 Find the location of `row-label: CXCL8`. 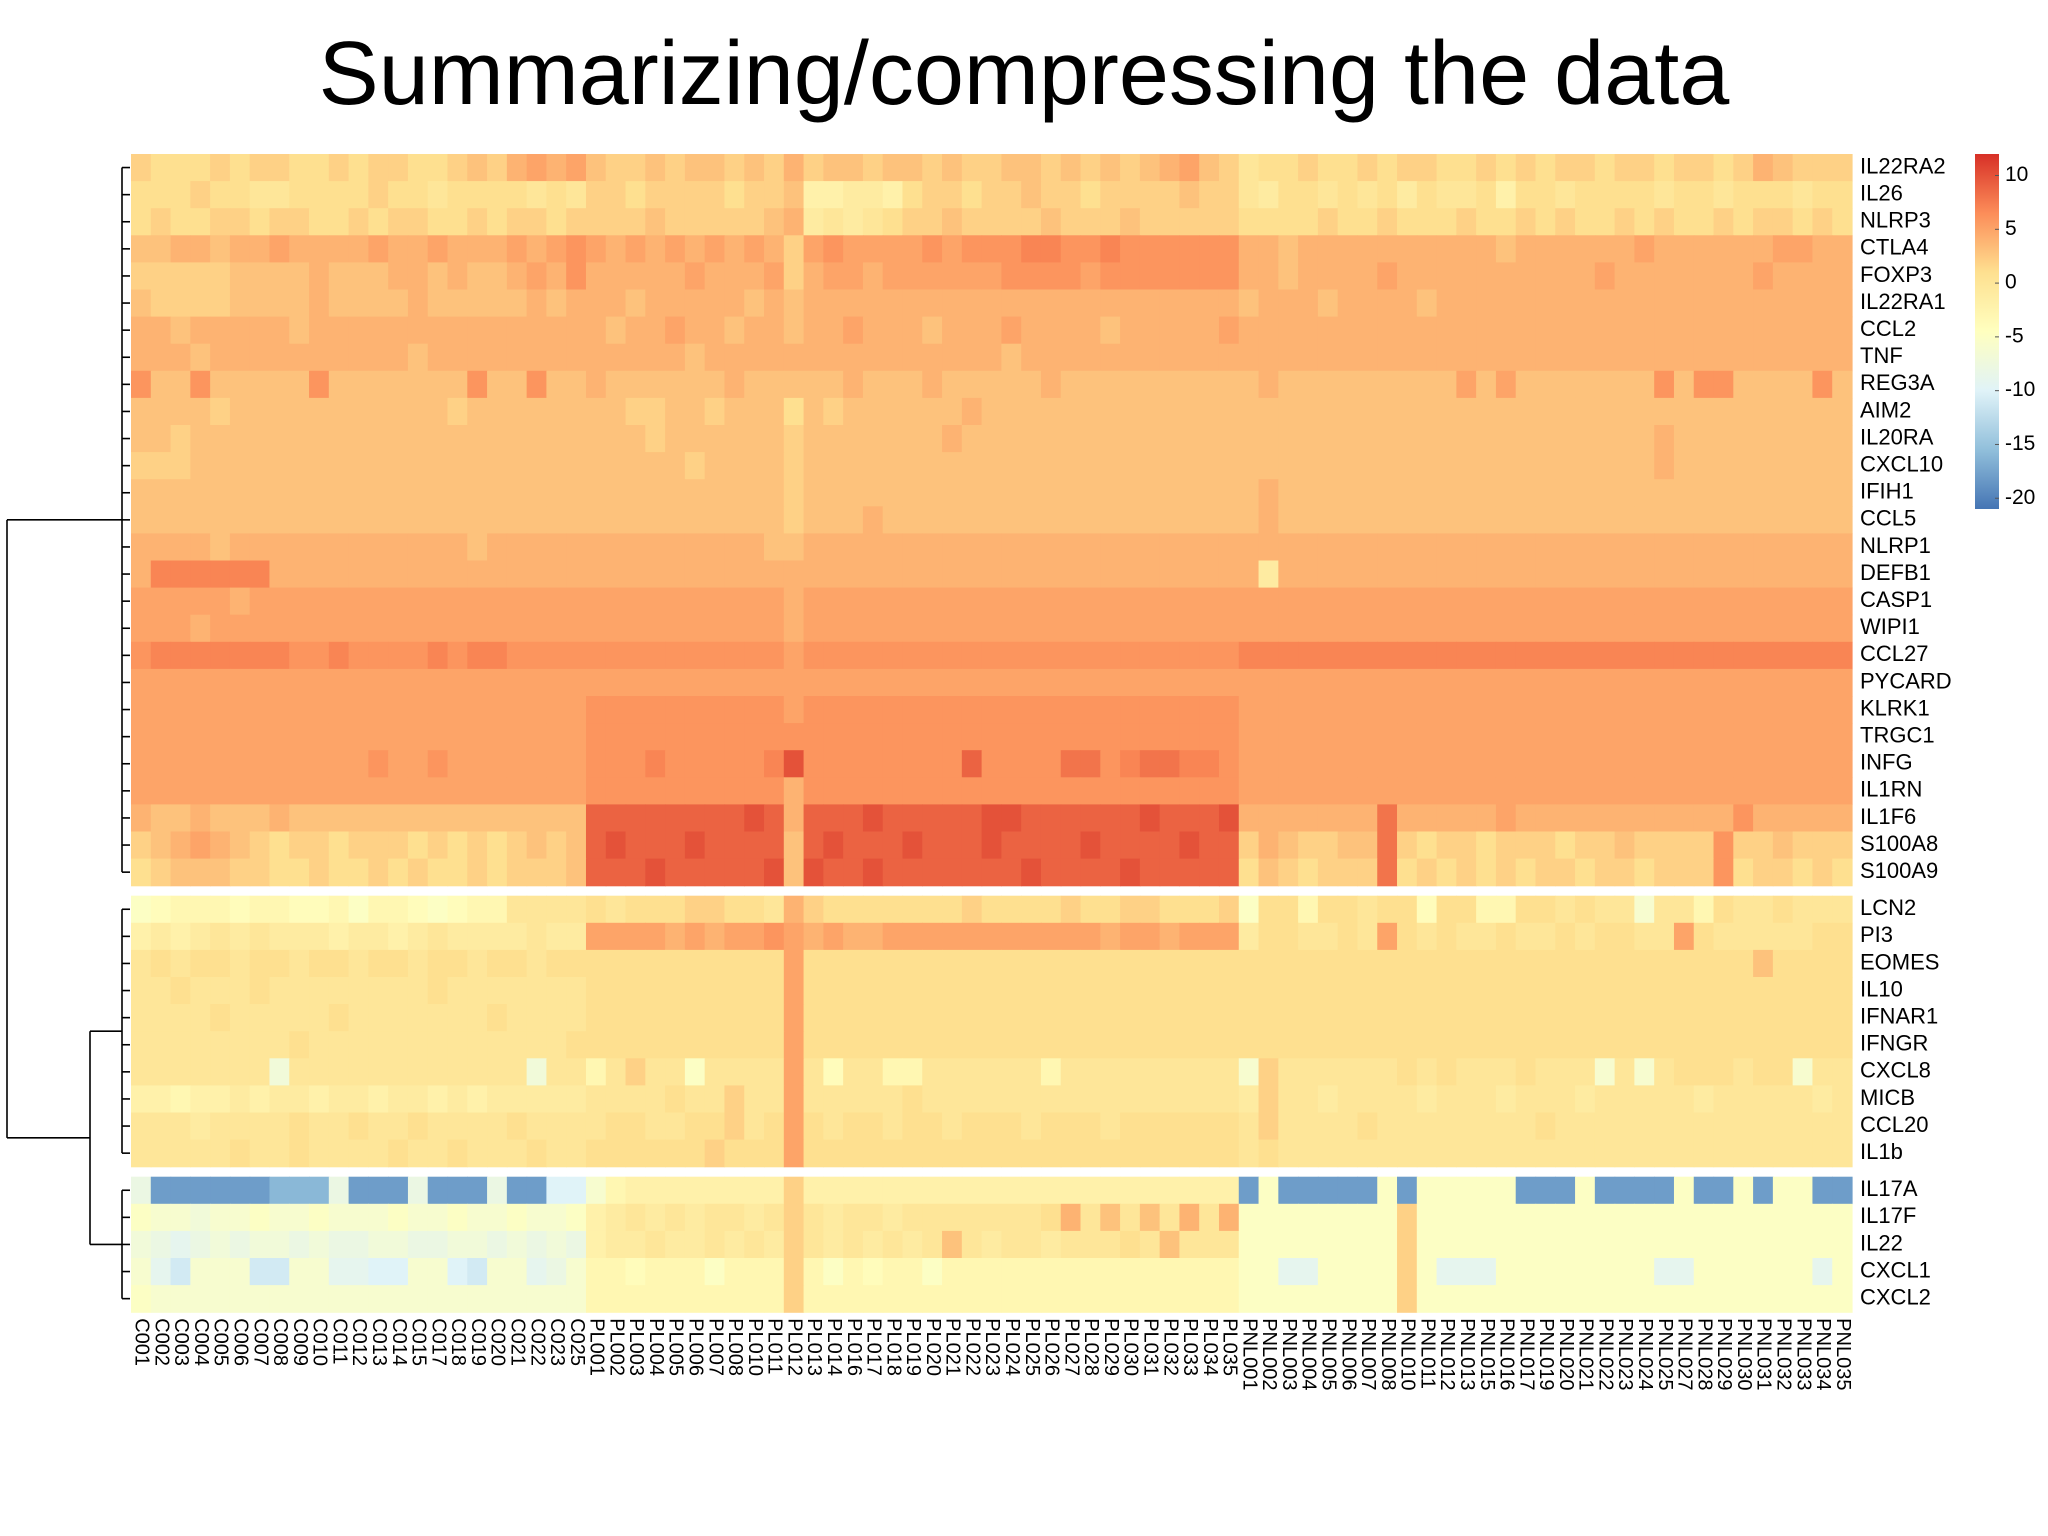

row-label: CXCL8 is located at coordinates (1895, 1070).